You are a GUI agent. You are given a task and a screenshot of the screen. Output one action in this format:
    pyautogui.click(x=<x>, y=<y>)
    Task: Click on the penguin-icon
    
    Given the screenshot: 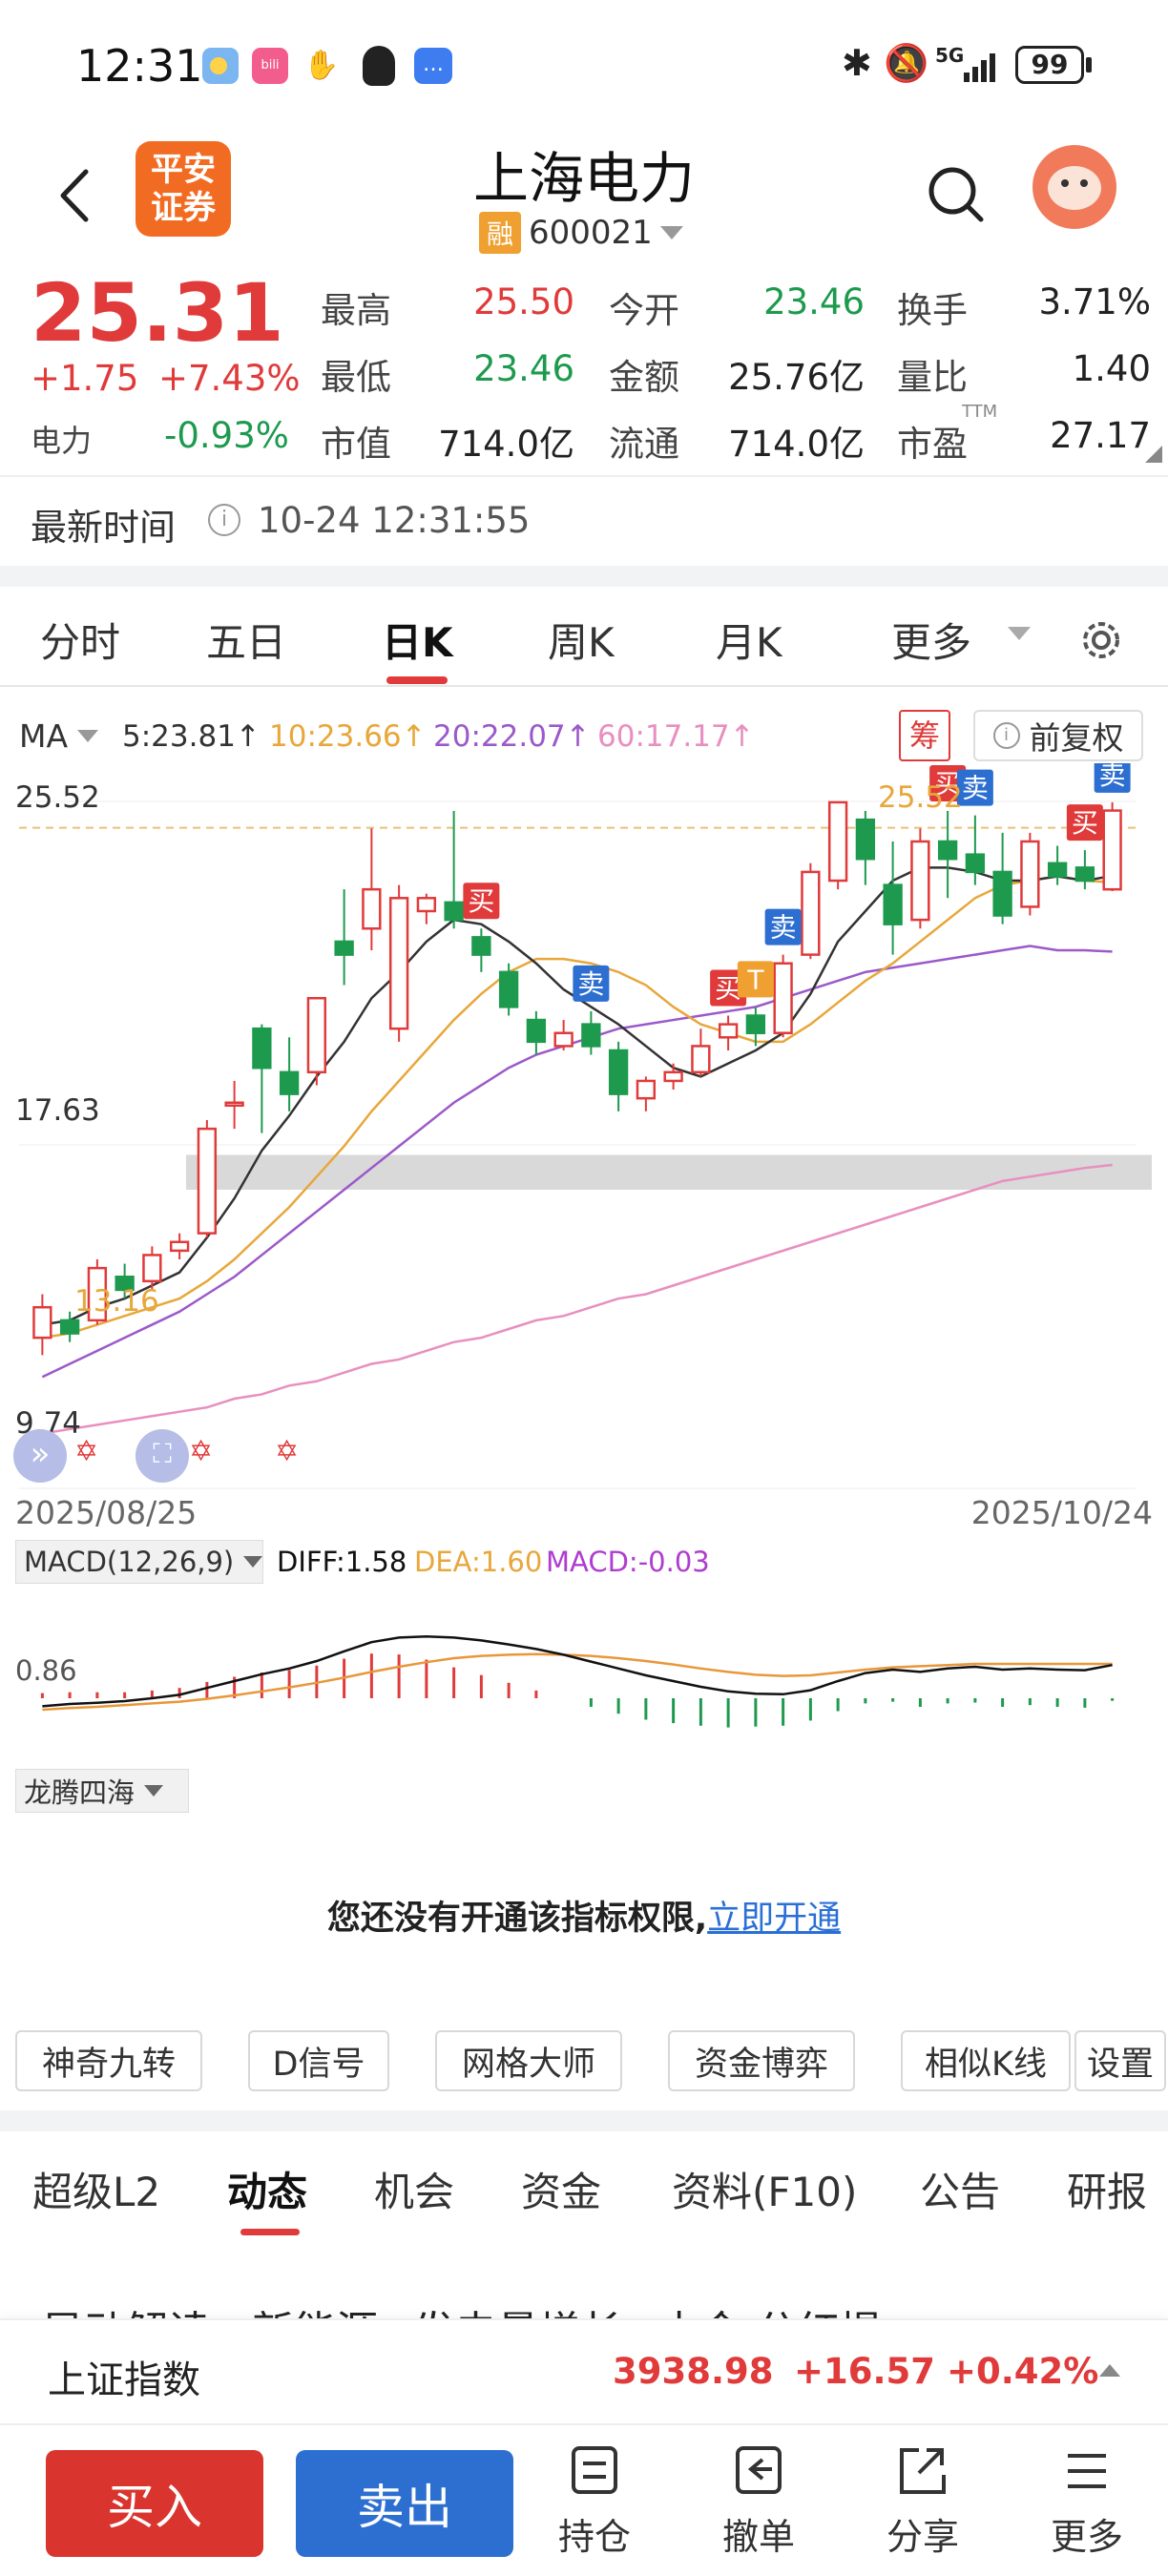 What is the action you would take?
    pyautogui.click(x=379, y=66)
    